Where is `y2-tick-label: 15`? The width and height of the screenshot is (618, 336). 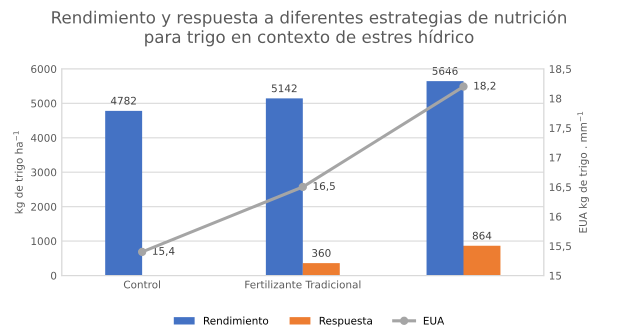 y2-tick-label: 15 is located at coordinates (556, 276).